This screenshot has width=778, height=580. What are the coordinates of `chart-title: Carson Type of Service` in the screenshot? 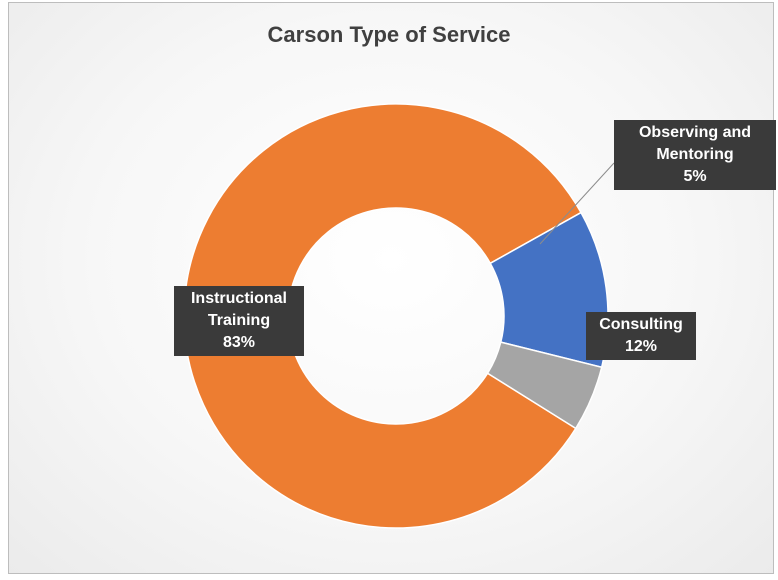 It's located at (389, 34).